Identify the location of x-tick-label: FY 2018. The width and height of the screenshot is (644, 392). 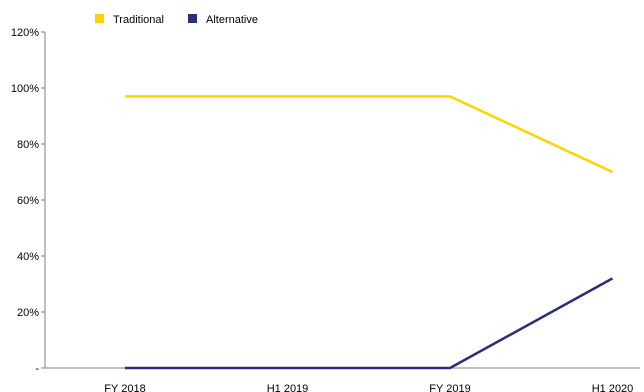
(124, 387).